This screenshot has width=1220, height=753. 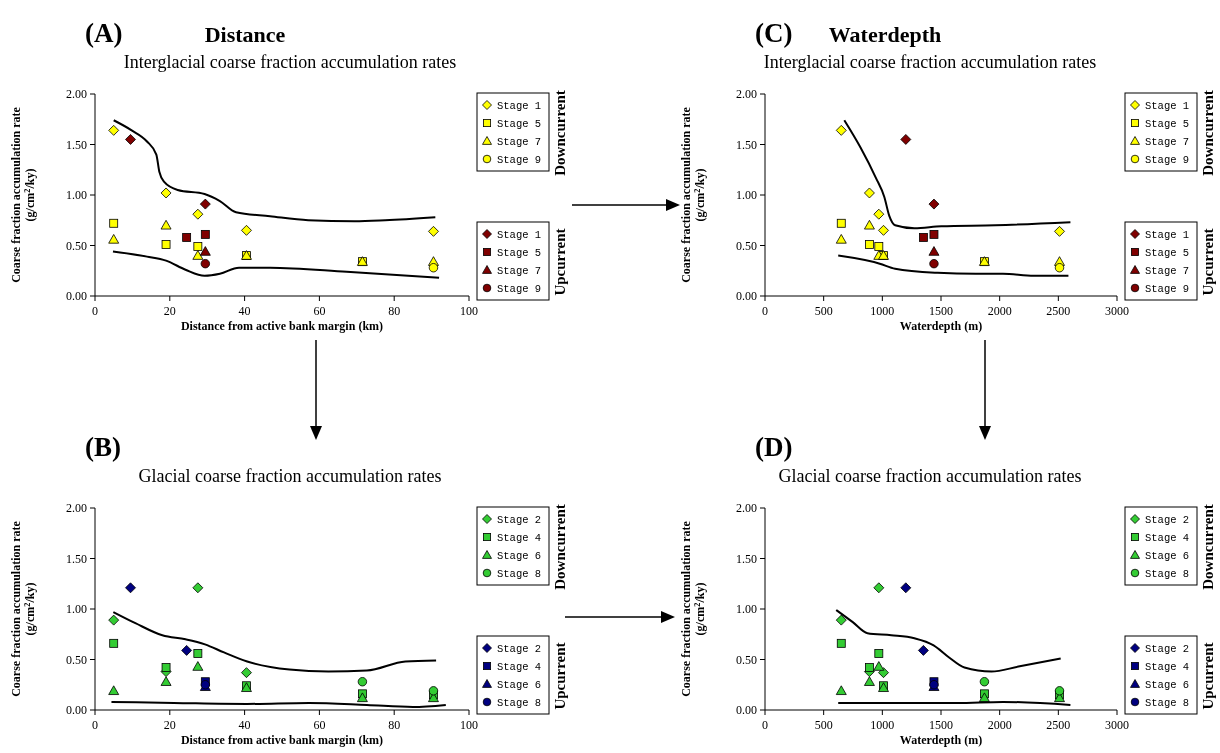 What do you see at coordinates (245, 34) in the screenshot?
I see `text: Distance` at bounding box center [245, 34].